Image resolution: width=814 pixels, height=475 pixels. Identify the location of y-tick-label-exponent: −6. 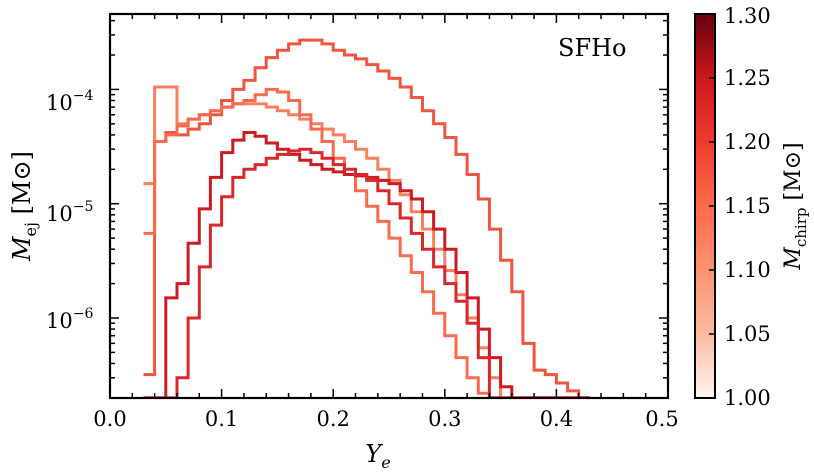
(83, 314).